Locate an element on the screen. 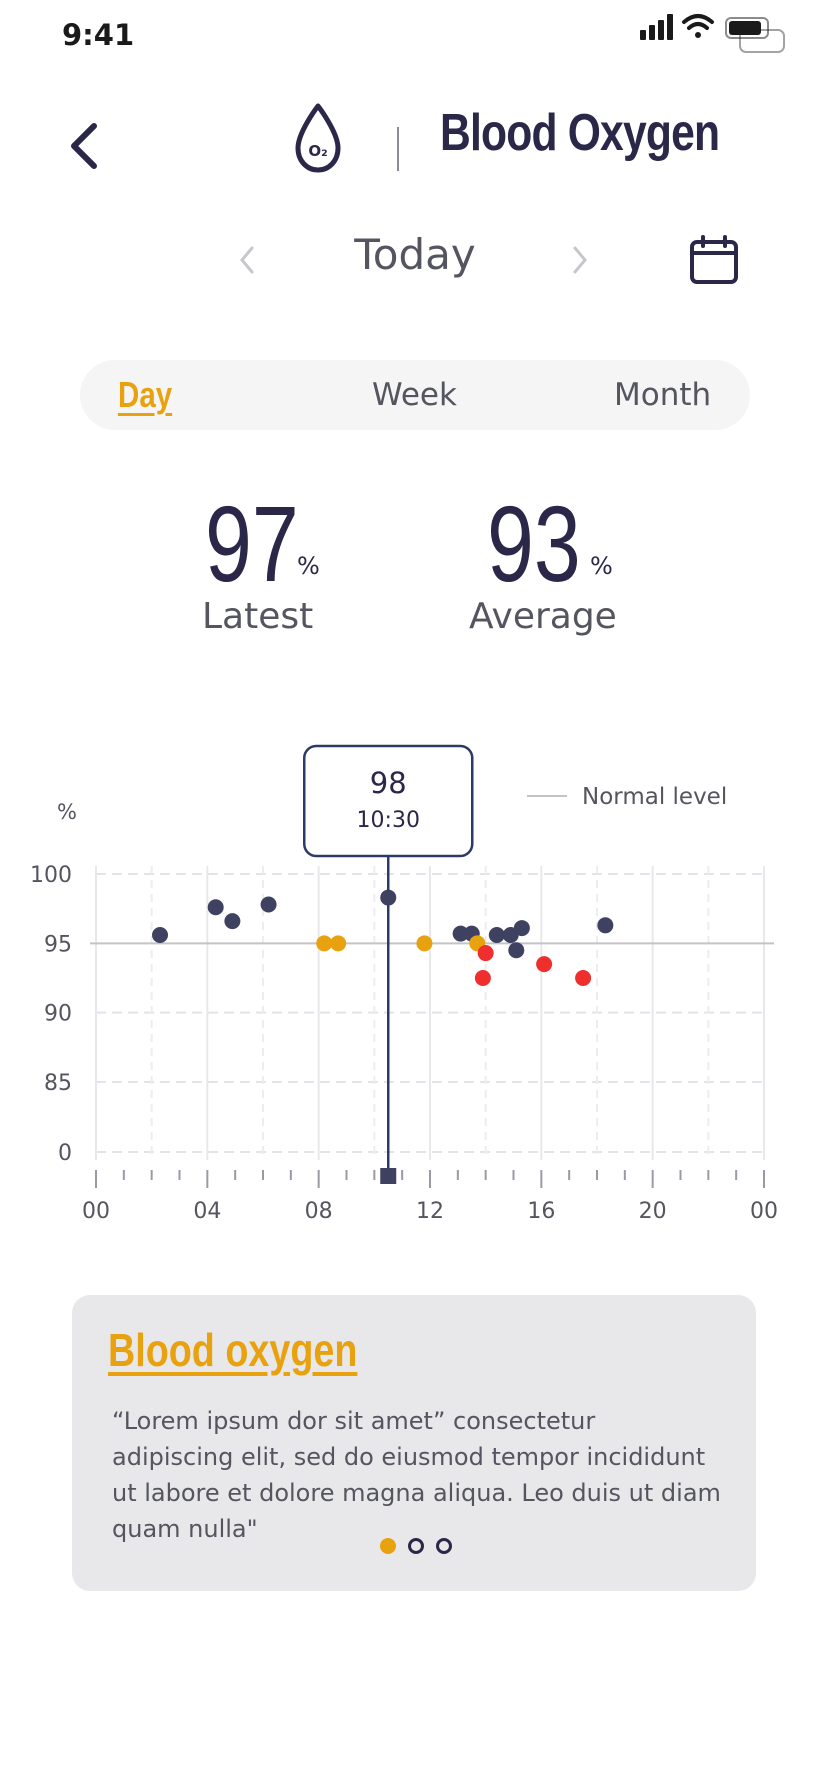 This screenshot has height=1780, width=828. tooltip: 98 10:30 is located at coordinates (388, 801).